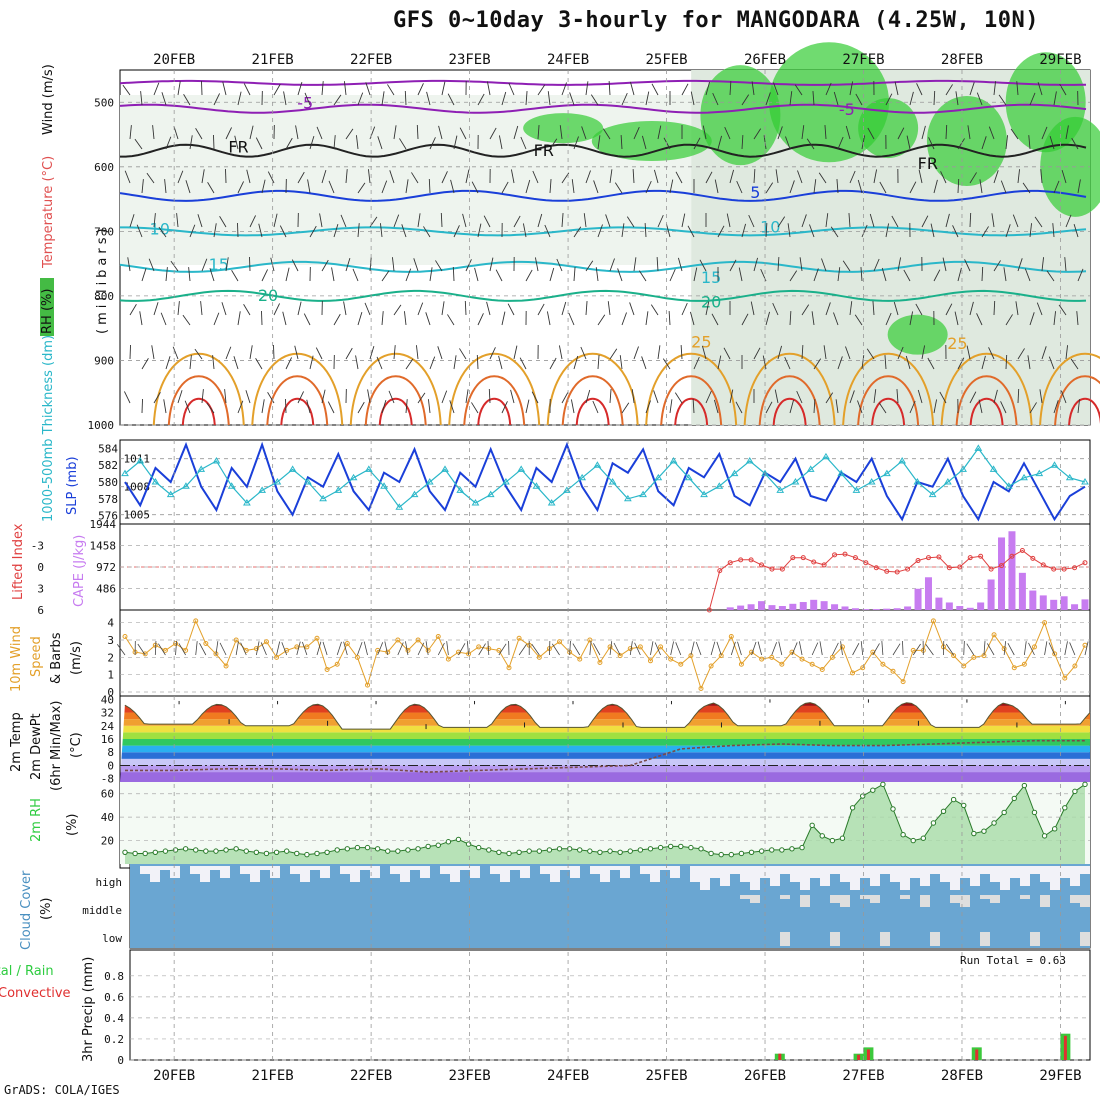 This screenshot has height=1100, width=1100. Describe the element at coordinates (1060, 60) in the screenshot. I see `date-label-top: 29FEB` at that location.